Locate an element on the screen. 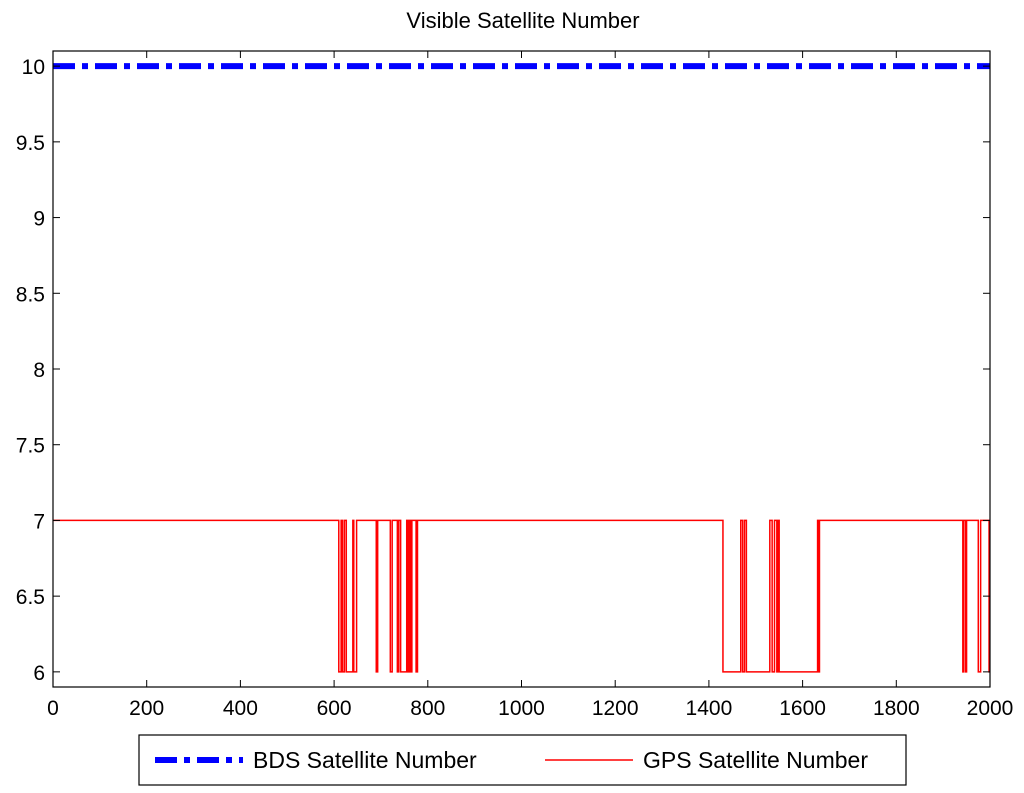 The width and height of the screenshot is (1024, 793). y-tick-label-5: 8.5 is located at coordinates (30, 294).